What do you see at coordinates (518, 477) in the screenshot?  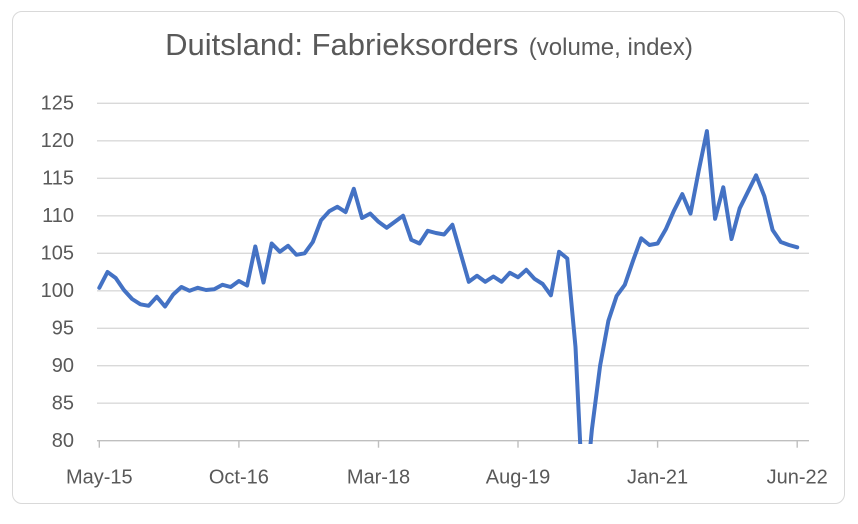 I see `x-tick-label: Aug-19` at bounding box center [518, 477].